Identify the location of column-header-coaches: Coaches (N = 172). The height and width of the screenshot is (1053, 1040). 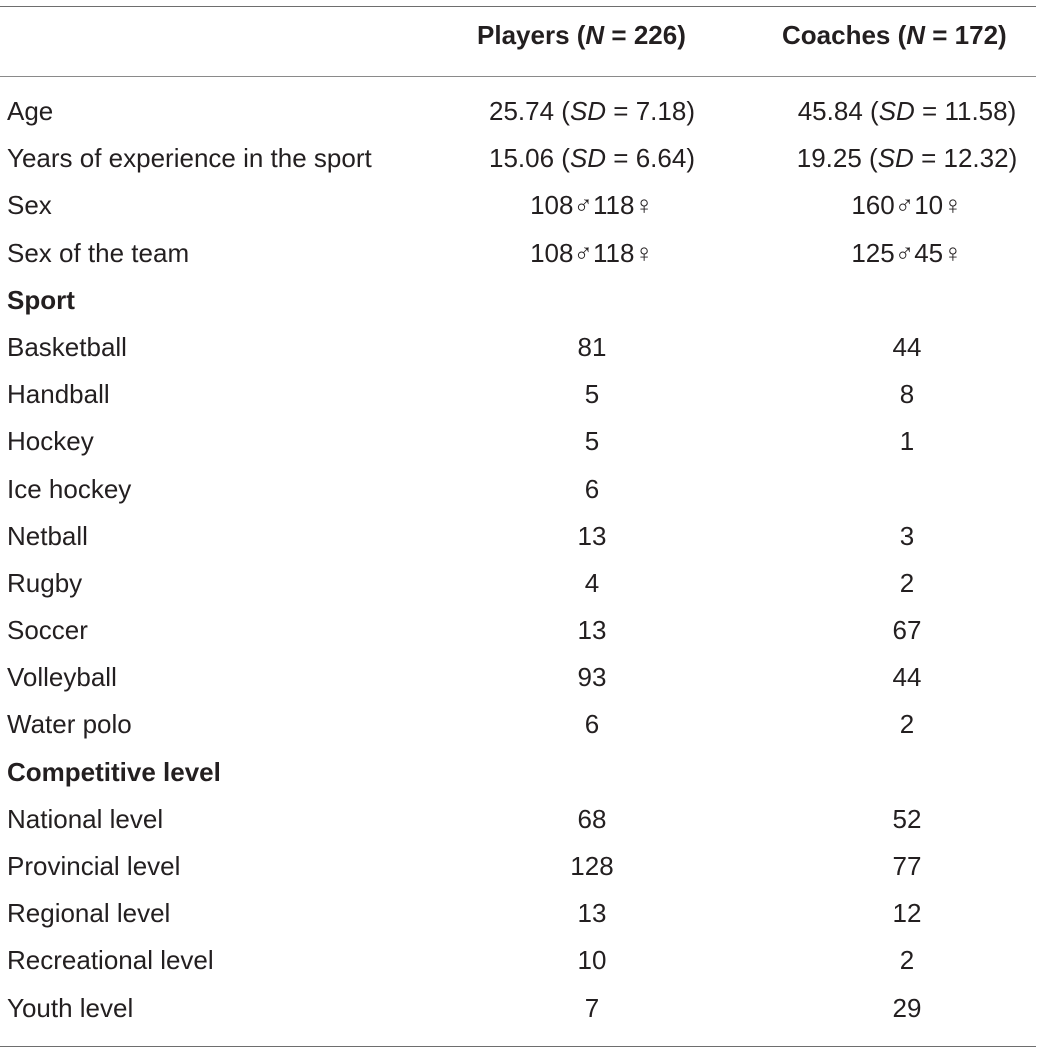
(894, 35).